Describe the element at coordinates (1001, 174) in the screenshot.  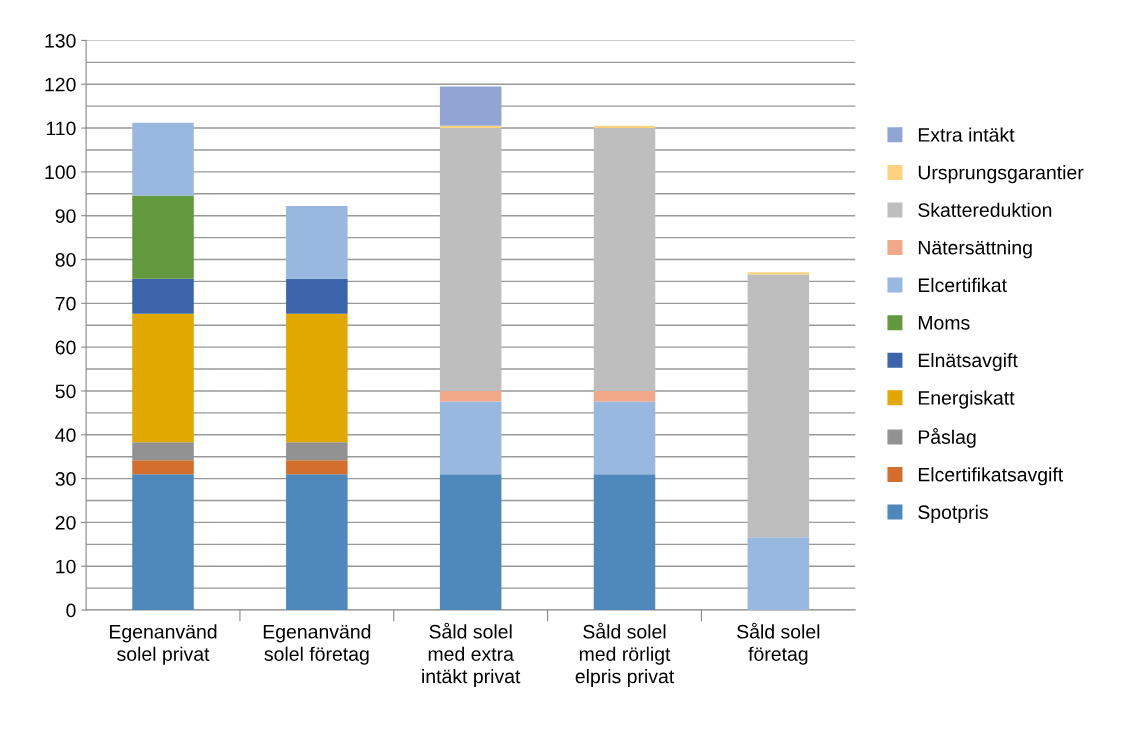
I see `legend-label: Ursprungsgarantier` at that location.